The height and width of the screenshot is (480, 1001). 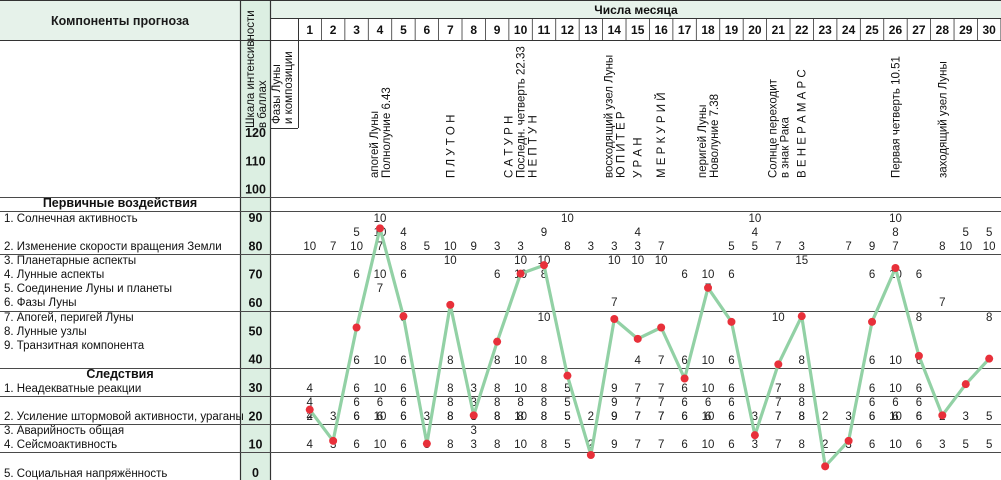 I want to click on row-label-social: 5. Социальная напряжённость, so click(x=85, y=474).